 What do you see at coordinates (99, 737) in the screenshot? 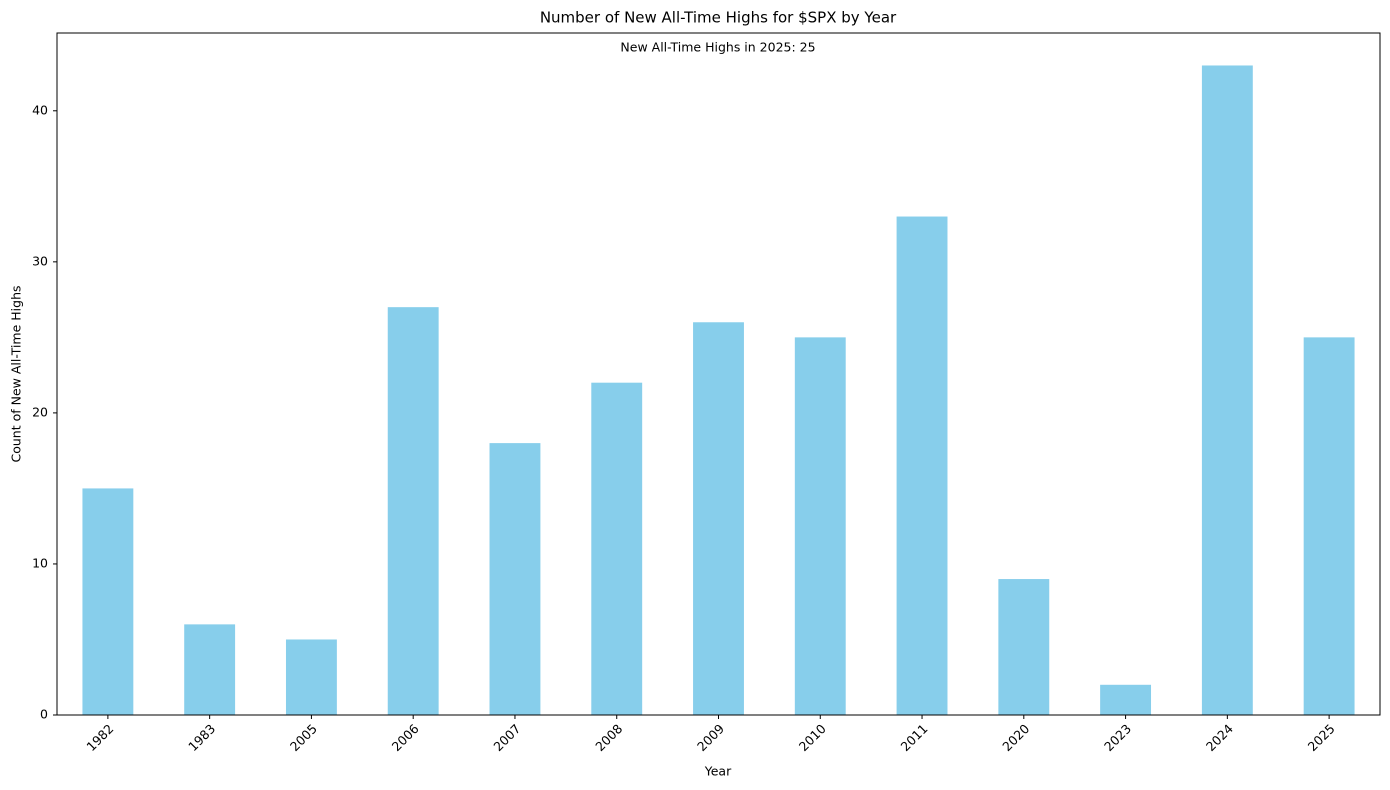
I see `x-tick-label: 1982` at bounding box center [99, 737].